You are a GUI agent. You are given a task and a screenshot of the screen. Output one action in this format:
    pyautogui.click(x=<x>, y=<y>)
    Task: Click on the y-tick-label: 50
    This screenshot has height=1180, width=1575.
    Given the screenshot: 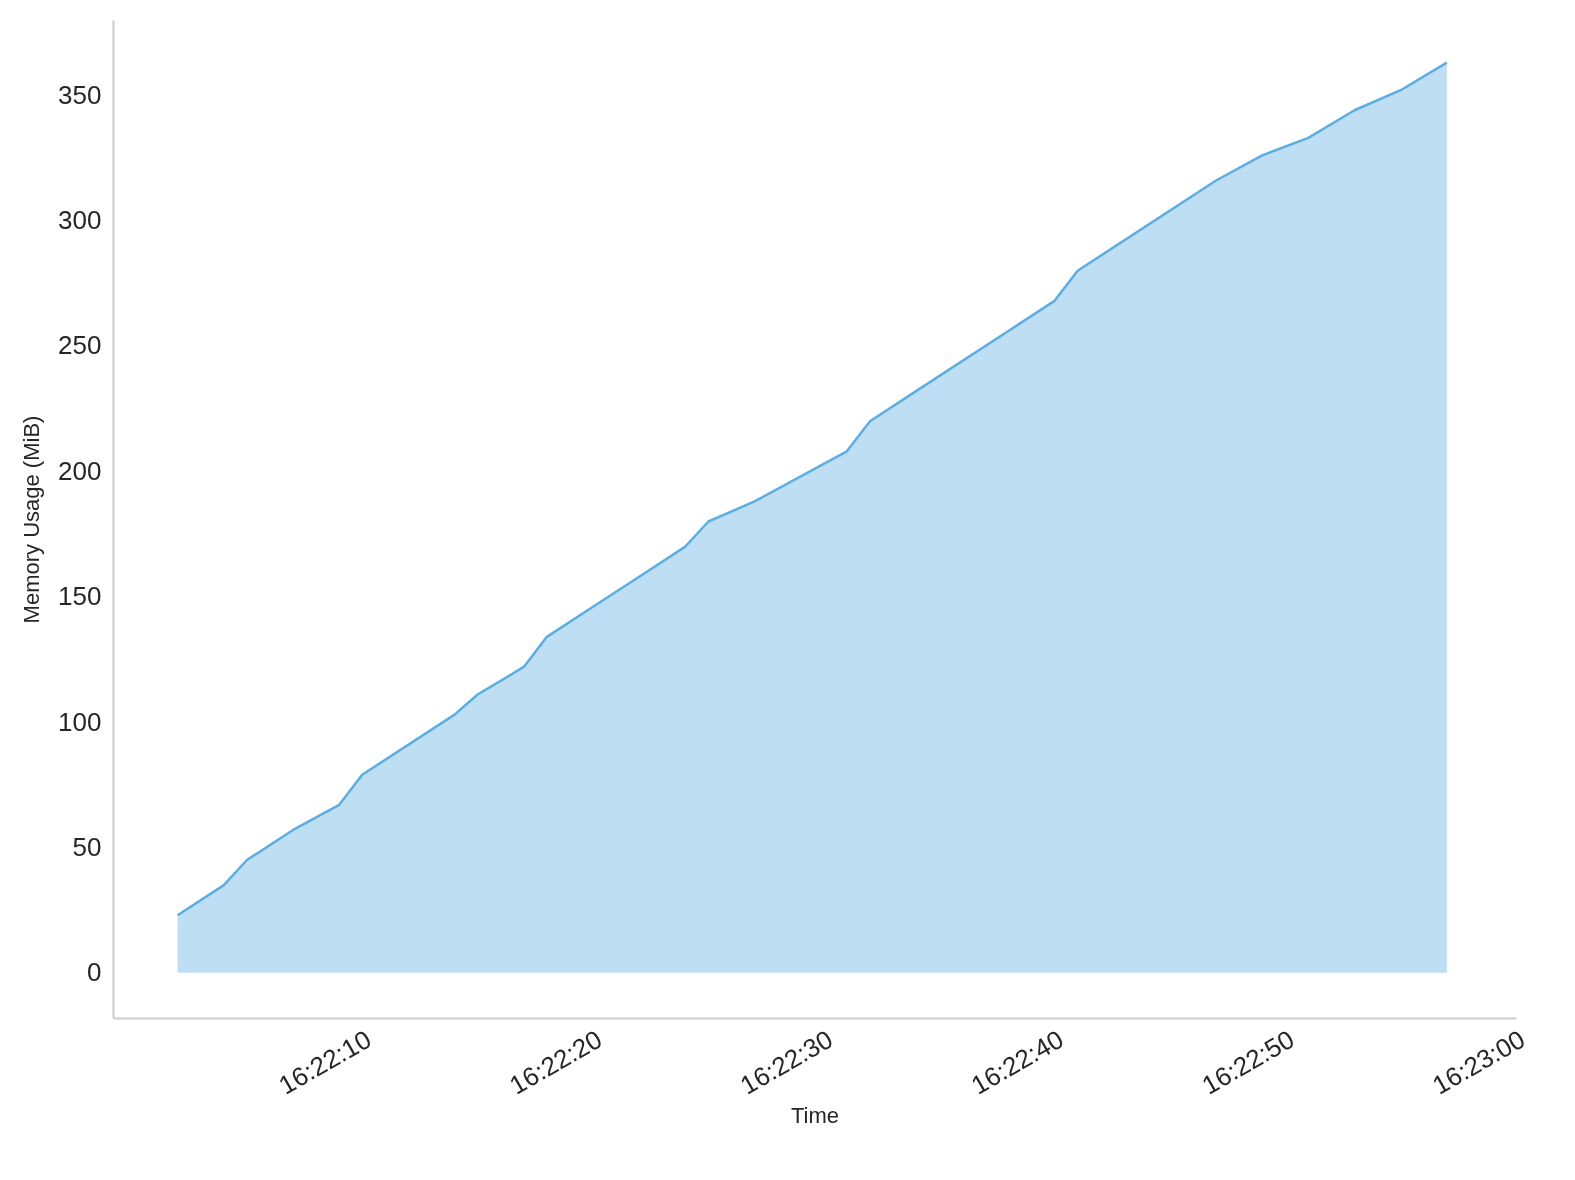 What is the action you would take?
    pyautogui.click(x=87, y=846)
    